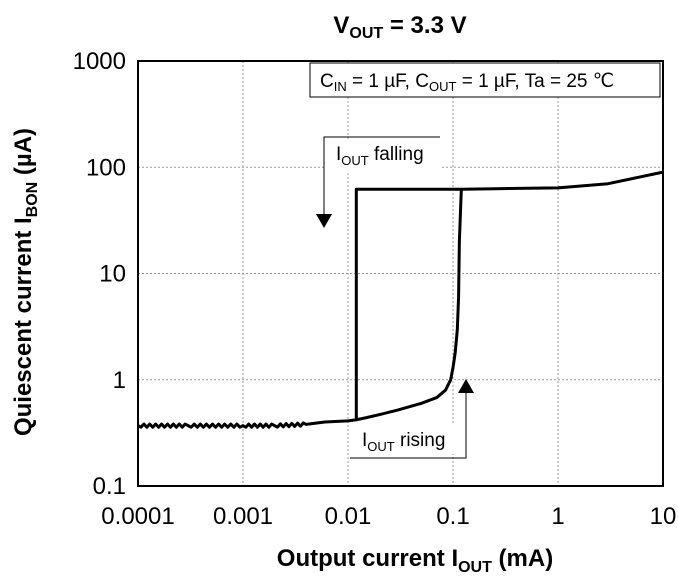  I want to click on x-tick-label: 0.01, so click(348, 516).